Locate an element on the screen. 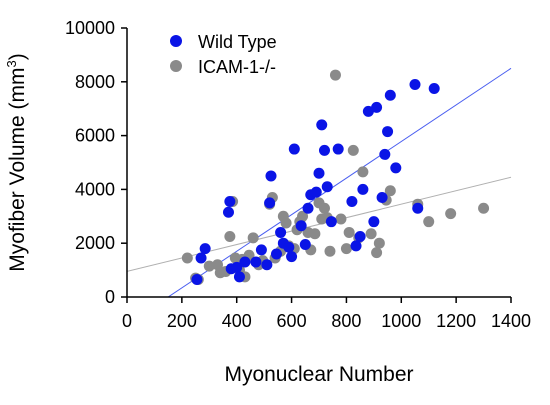  legend-label-wild-type: Wild Type is located at coordinates (237, 42).